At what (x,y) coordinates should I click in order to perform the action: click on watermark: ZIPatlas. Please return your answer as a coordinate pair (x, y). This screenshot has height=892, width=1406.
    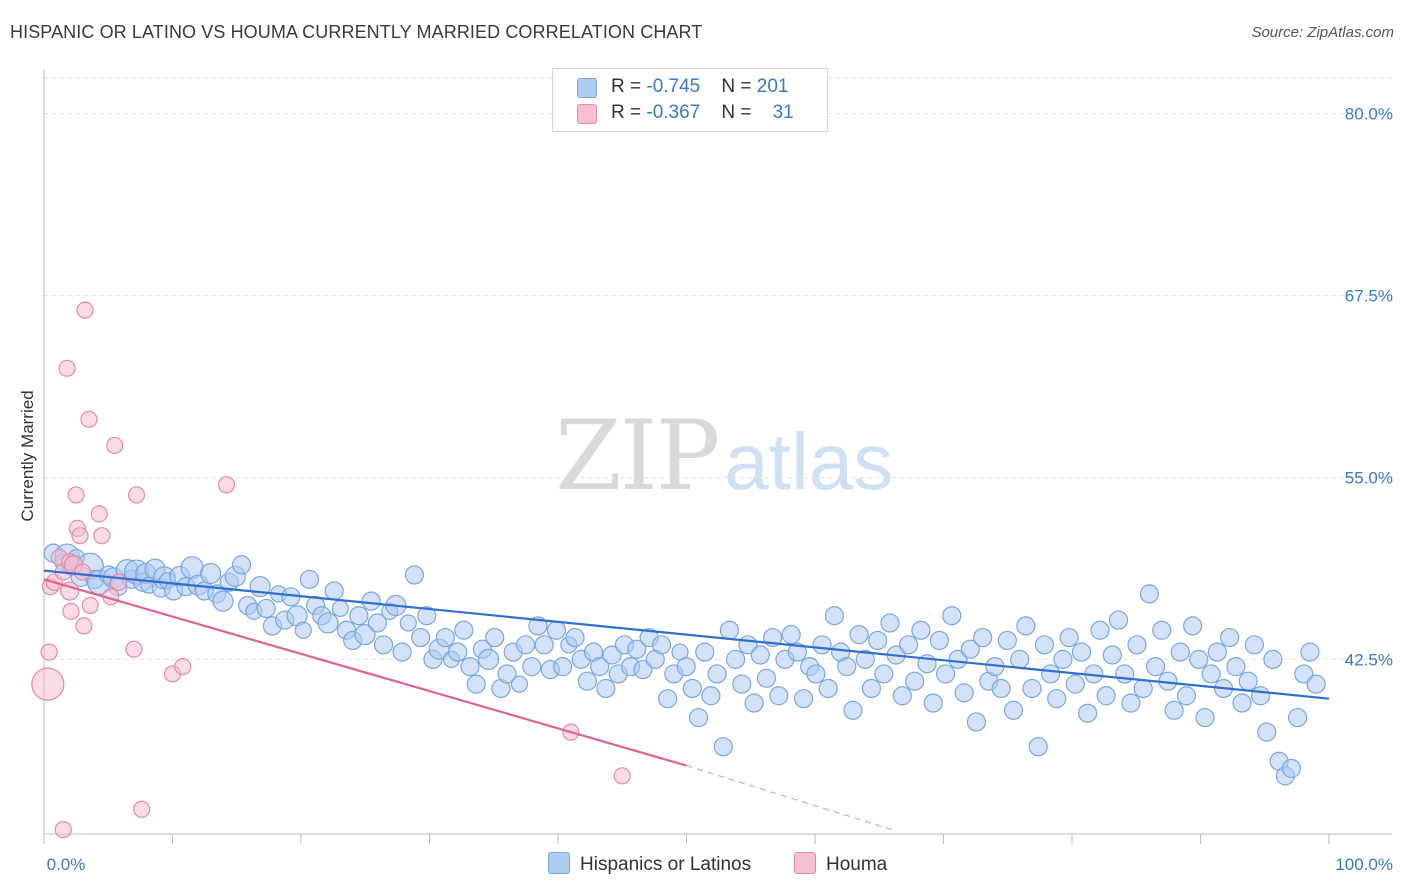
    Looking at the image, I should click on (724, 456).